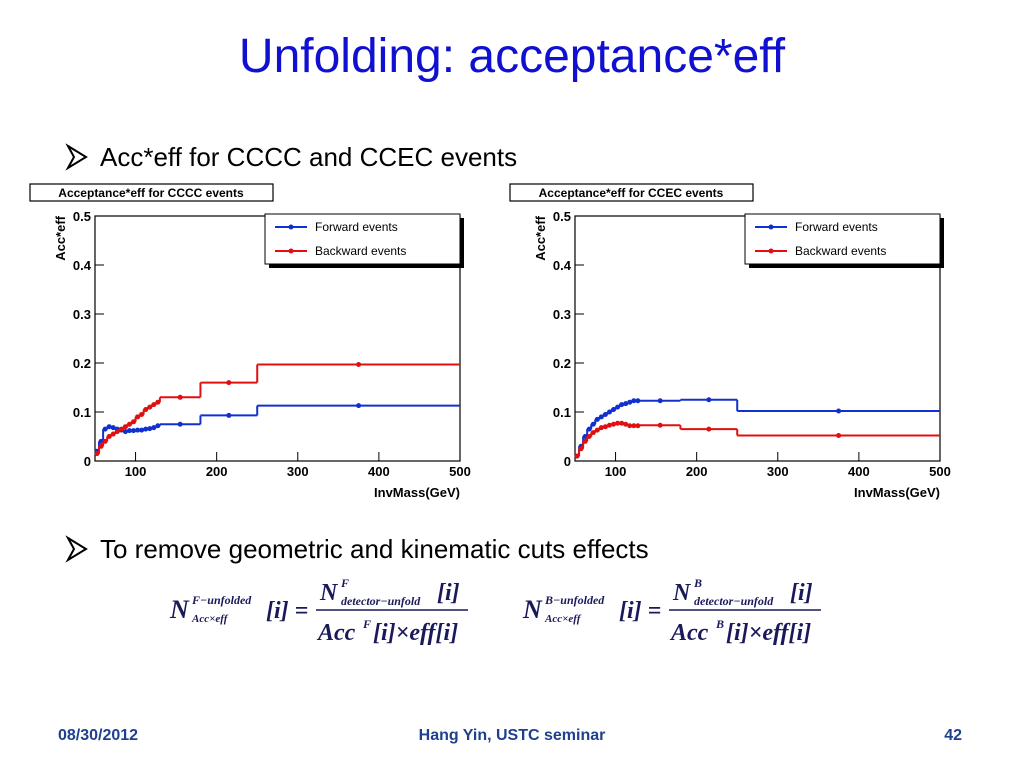 The width and height of the screenshot is (1024, 768). Describe the element at coordinates (308, 157) in the screenshot. I see `bullet: Acc*eff for CCCC and CCEC events` at that location.